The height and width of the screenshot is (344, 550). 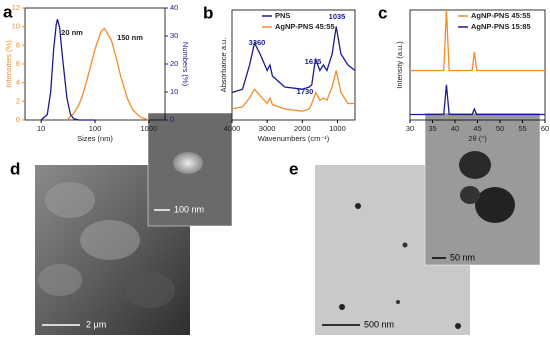 What do you see at coordinates (410, 128) in the screenshot?
I see `x-tick-label: 30` at bounding box center [410, 128].